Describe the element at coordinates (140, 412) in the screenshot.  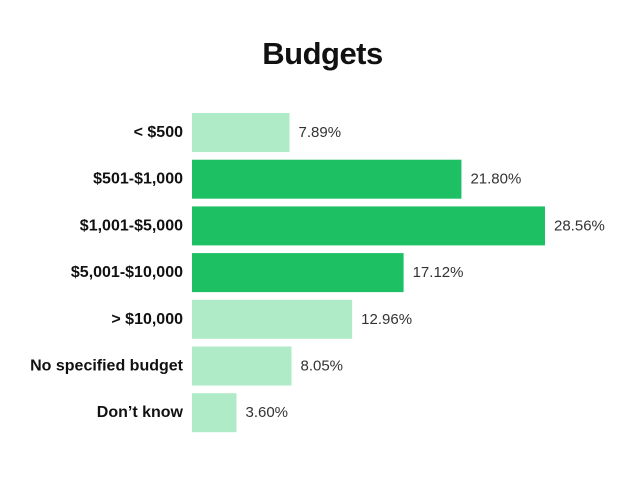
I see `category-label: Don’t know` at that location.